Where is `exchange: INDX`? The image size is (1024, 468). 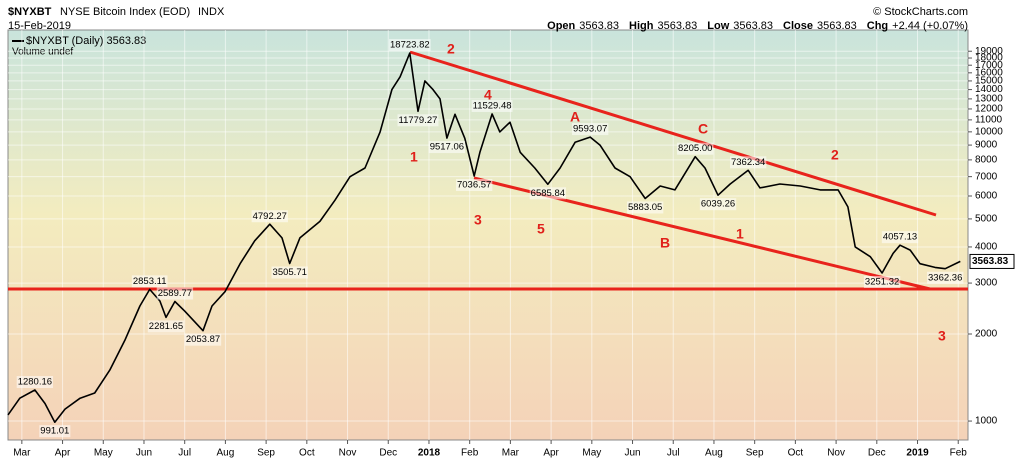
exchange: INDX is located at coordinates (211, 12).